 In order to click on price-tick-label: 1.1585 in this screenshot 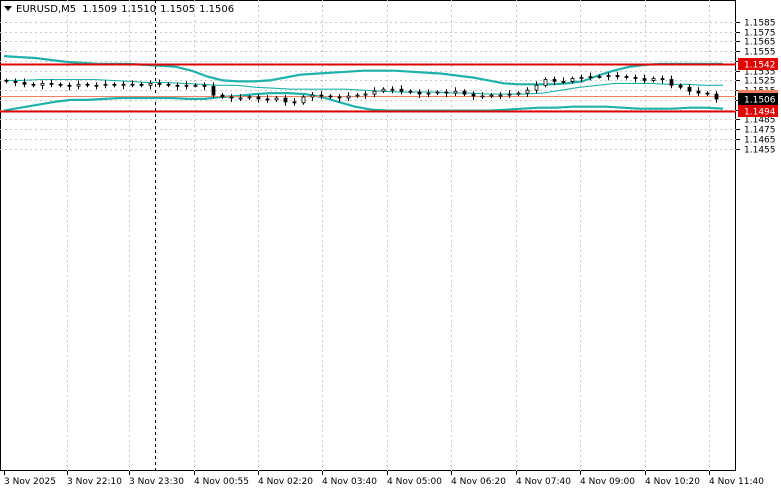, I will do `click(760, 24)`.